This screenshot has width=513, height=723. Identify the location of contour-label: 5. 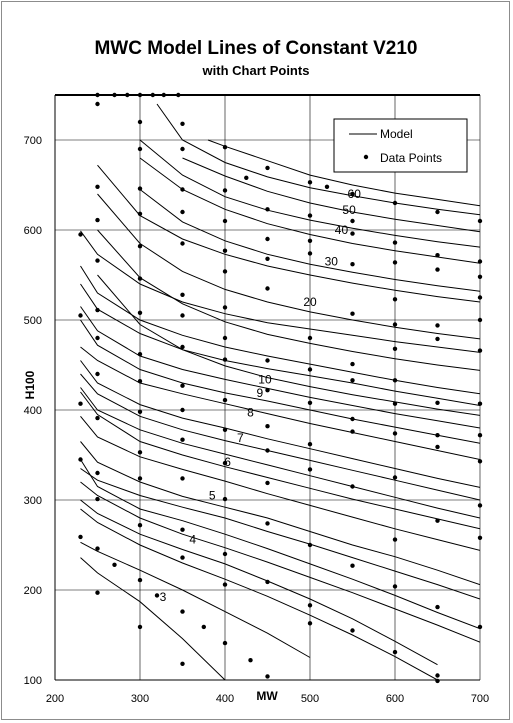
(212, 496).